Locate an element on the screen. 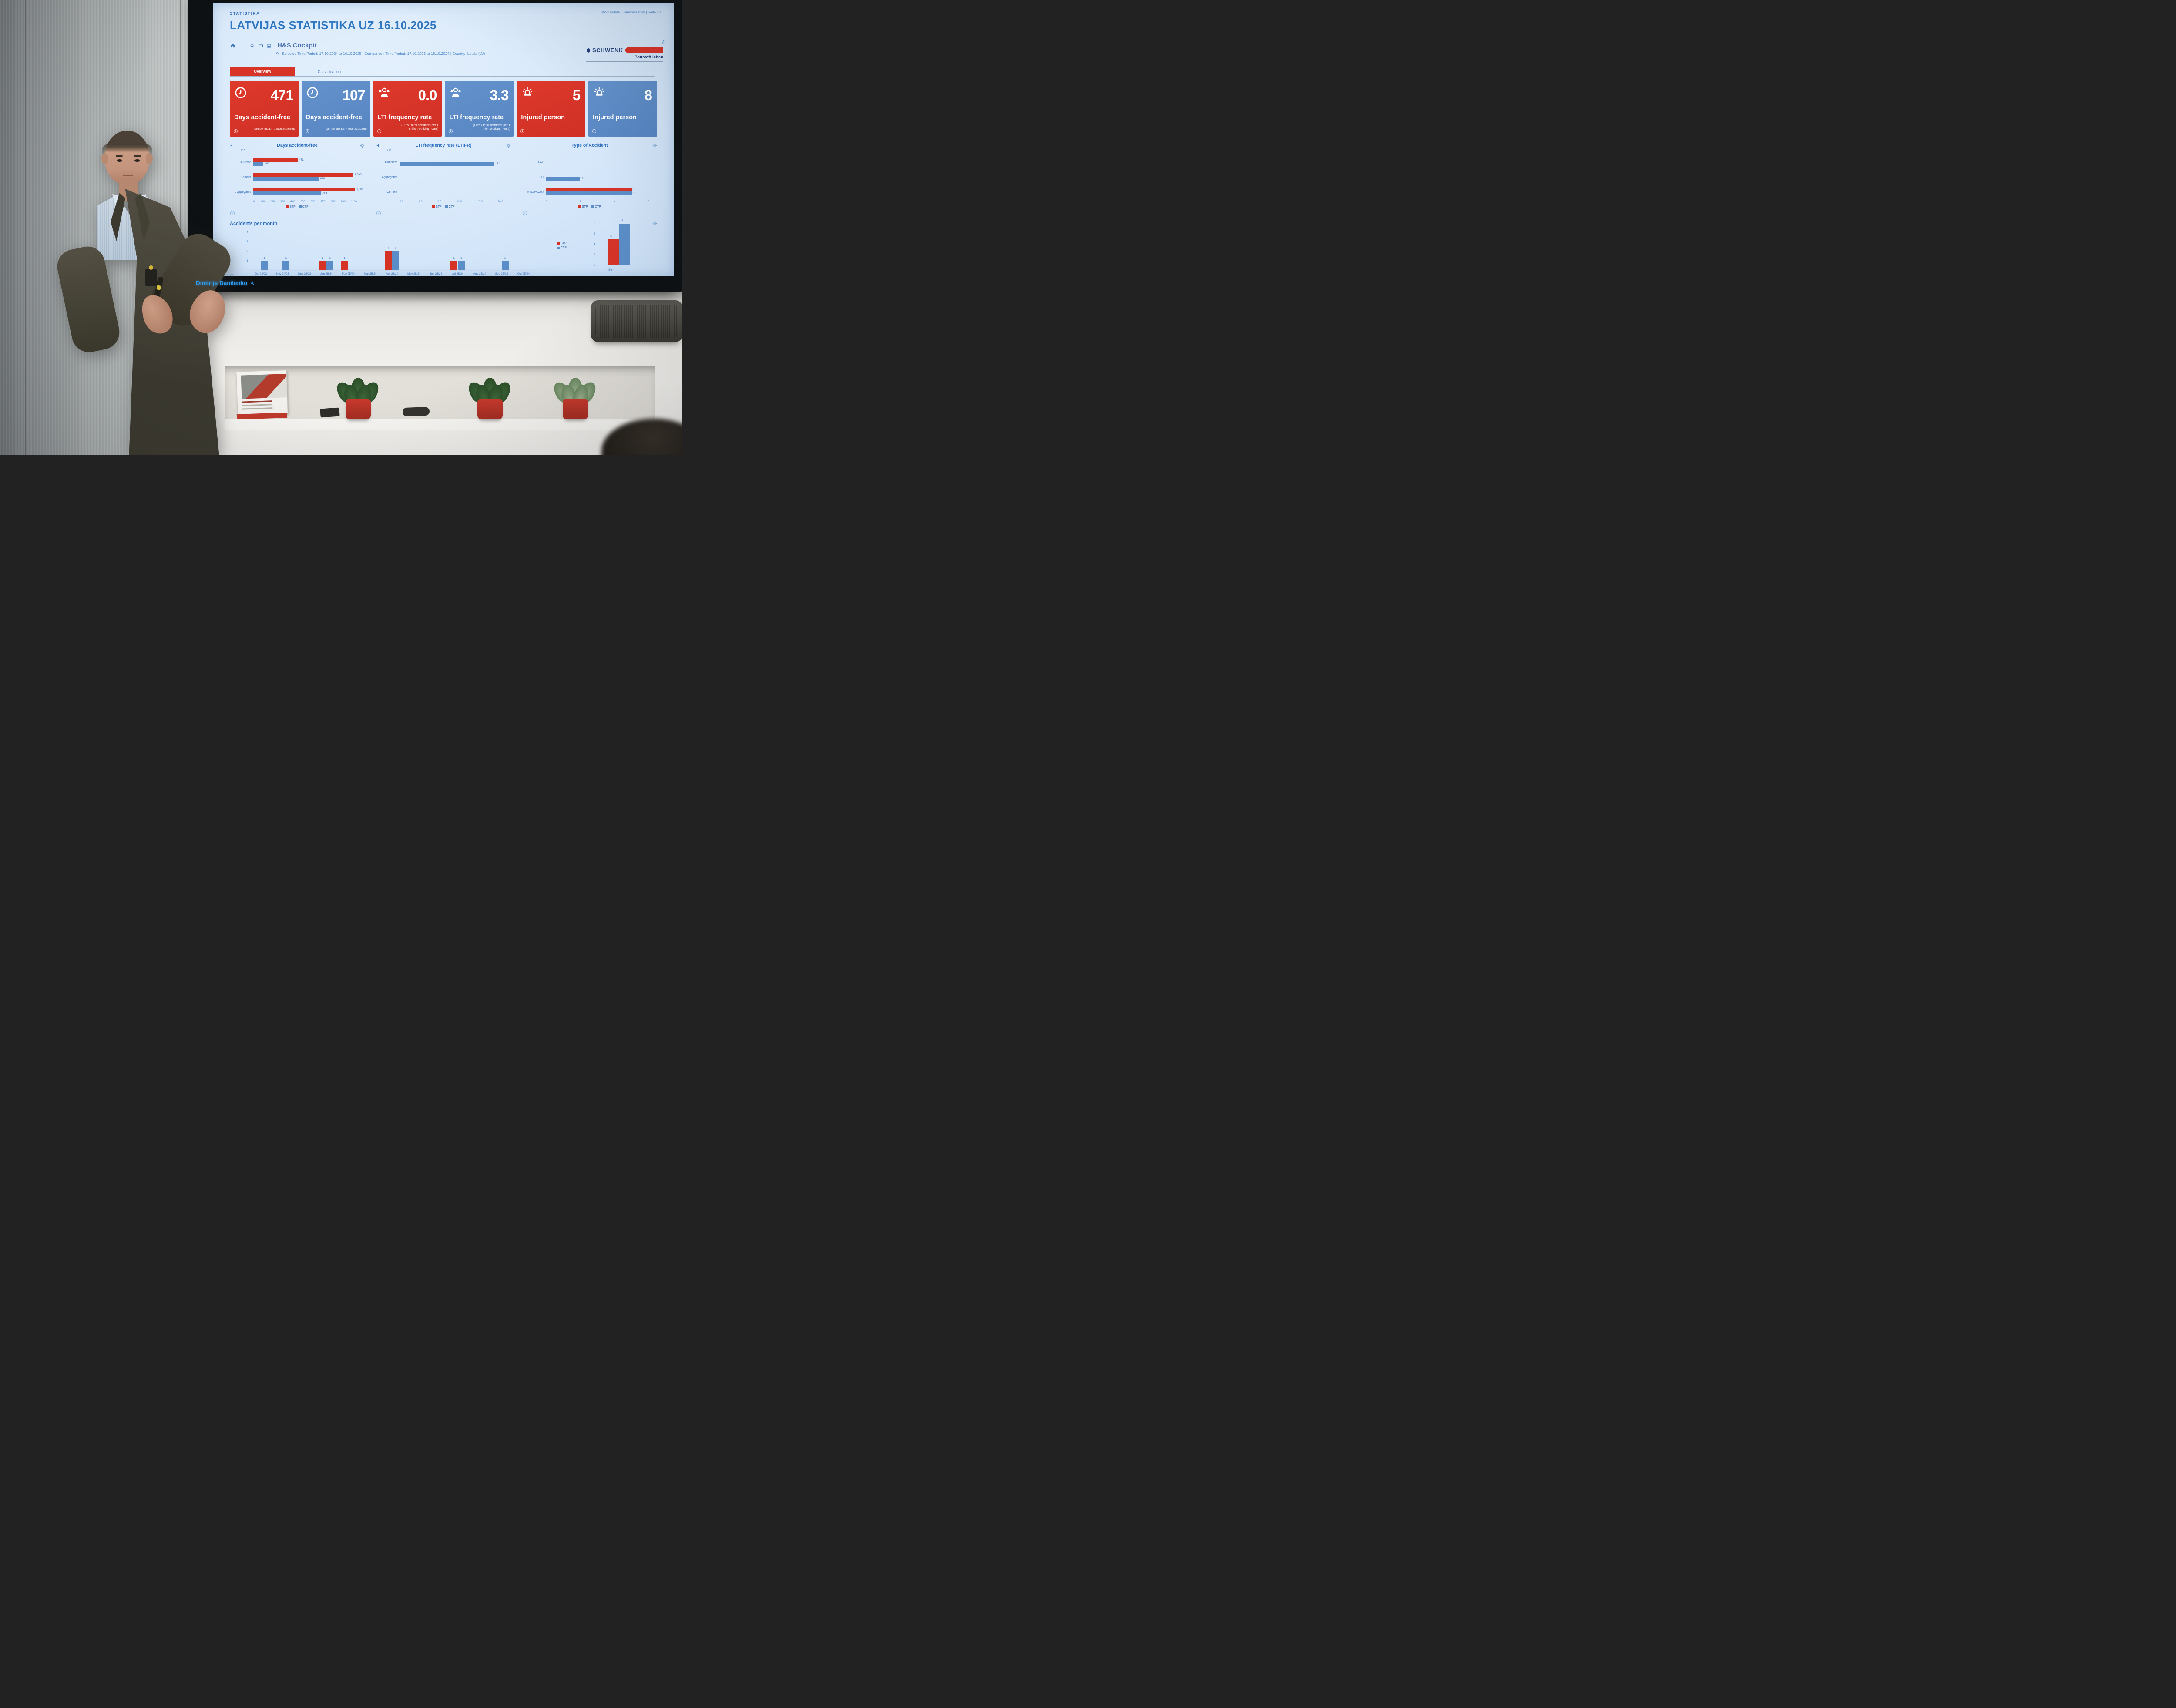  month-label: Nov 24/23 is located at coordinates (282, 273).